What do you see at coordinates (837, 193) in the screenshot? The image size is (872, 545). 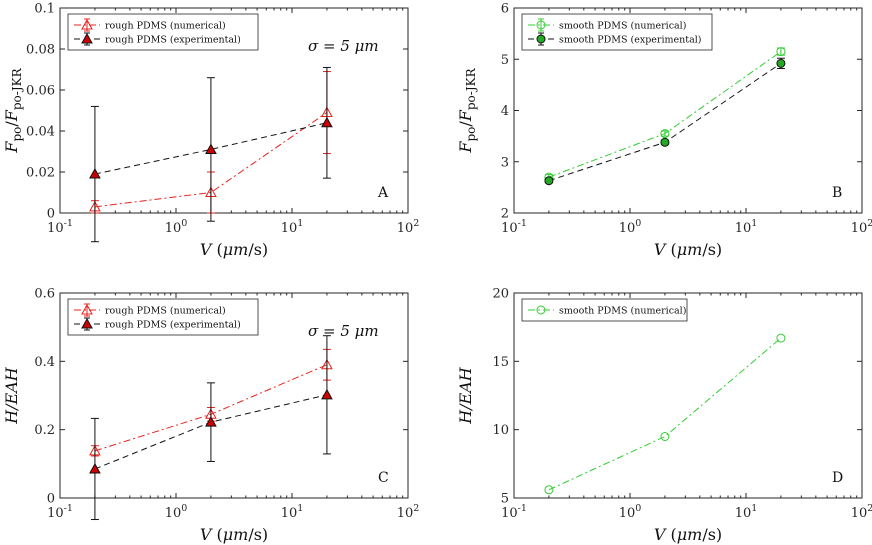 I see `panel-label: B` at bounding box center [837, 193].